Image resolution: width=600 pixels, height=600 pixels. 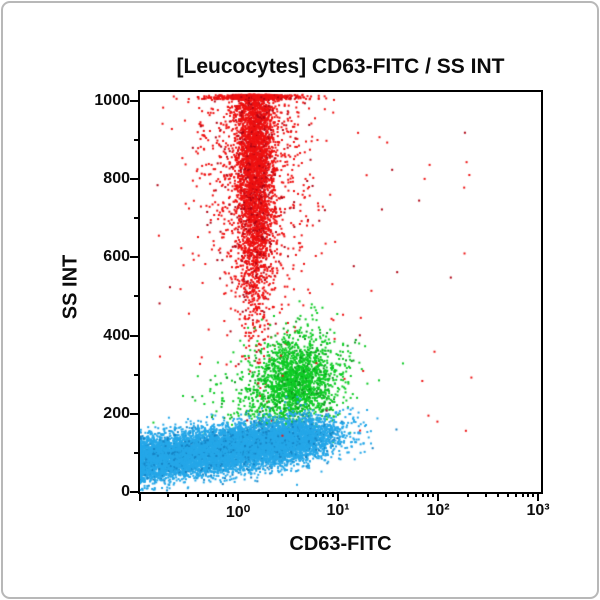 What do you see at coordinates (238, 512) in the screenshot?
I see `x-tick-label: 10⁰` at bounding box center [238, 512].